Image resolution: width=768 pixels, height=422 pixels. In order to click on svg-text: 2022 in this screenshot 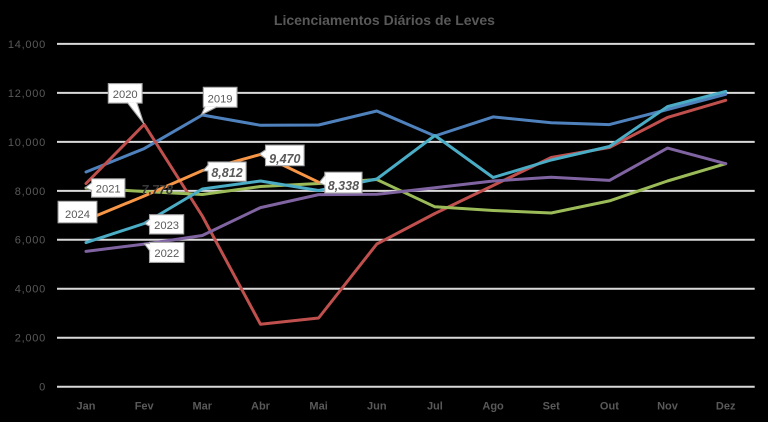, I will do `click(166, 254)`.